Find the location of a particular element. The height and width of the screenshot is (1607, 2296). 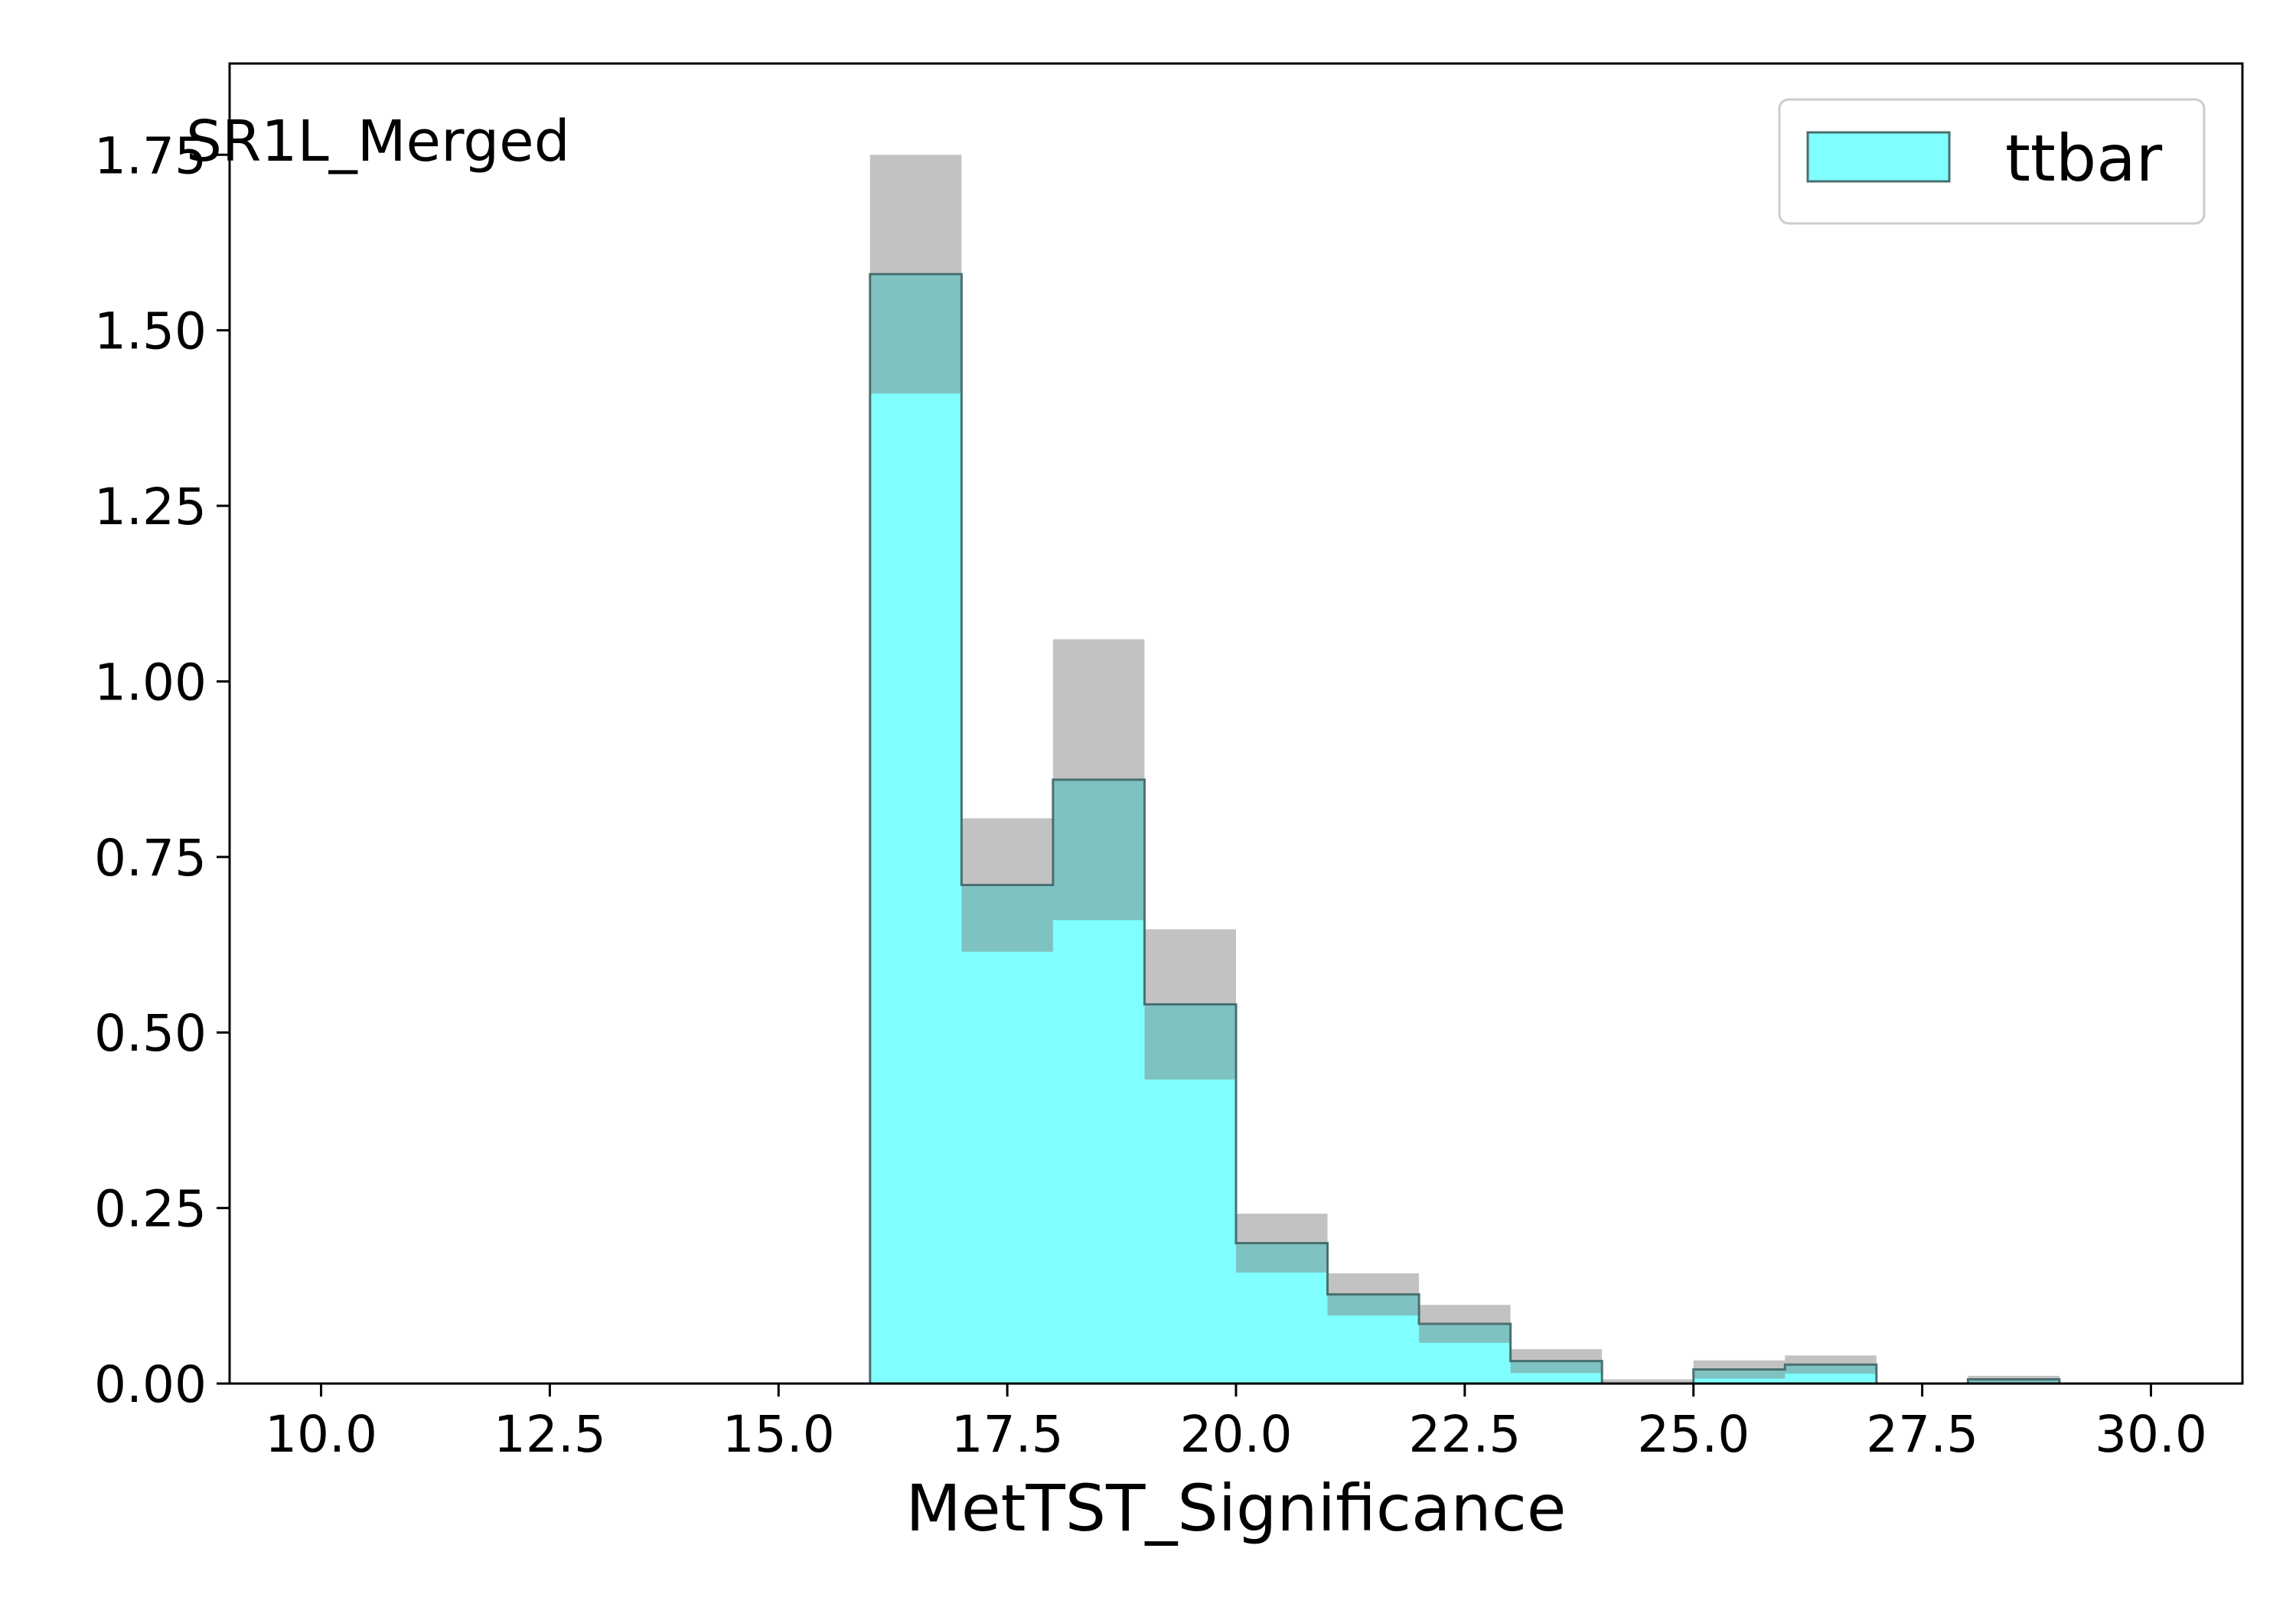

y-tick-label: 1.25 is located at coordinates (150, 507).